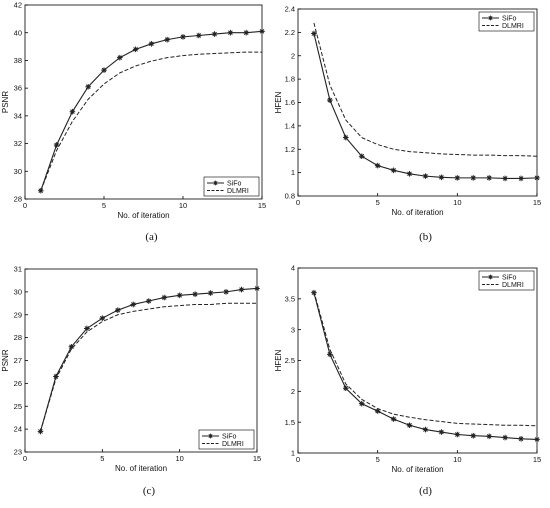 The width and height of the screenshot is (550, 508). What do you see at coordinates (290, 32) in the screenshot?
I see `y-tick-label: 2.2` at bounding box center [290, 32].